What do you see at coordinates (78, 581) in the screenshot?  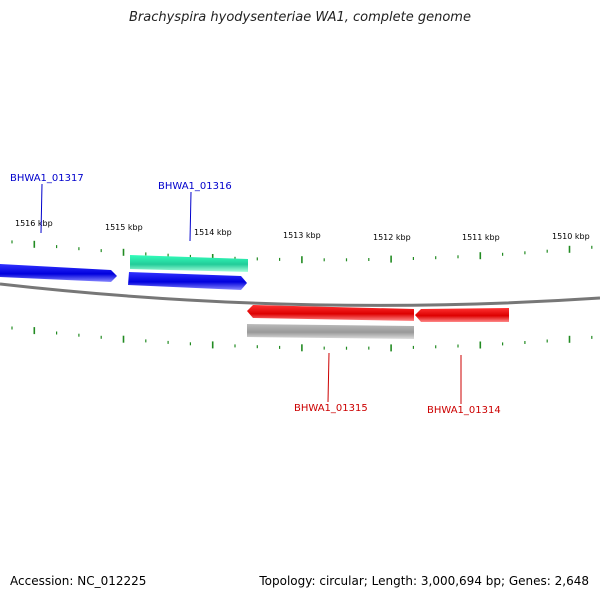 I see `accession-label: Accession: NC_012225` at bounding box center [78, 581].